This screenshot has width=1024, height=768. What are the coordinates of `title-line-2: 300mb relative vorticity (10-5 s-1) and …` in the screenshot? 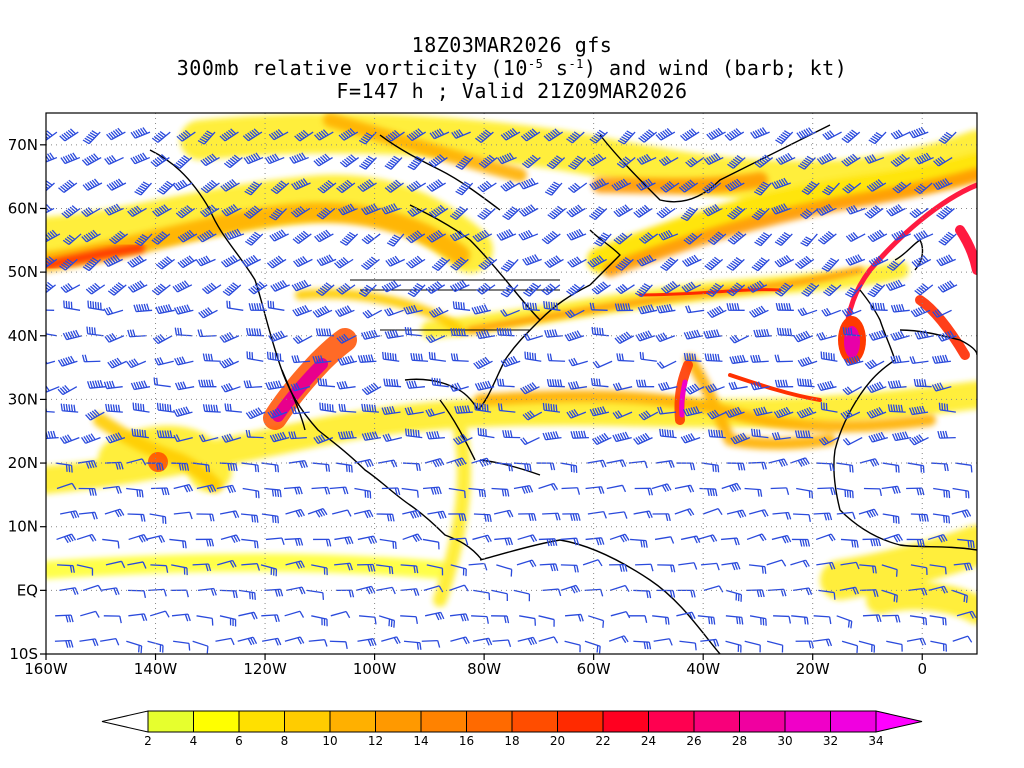 It's located at (512, 68).